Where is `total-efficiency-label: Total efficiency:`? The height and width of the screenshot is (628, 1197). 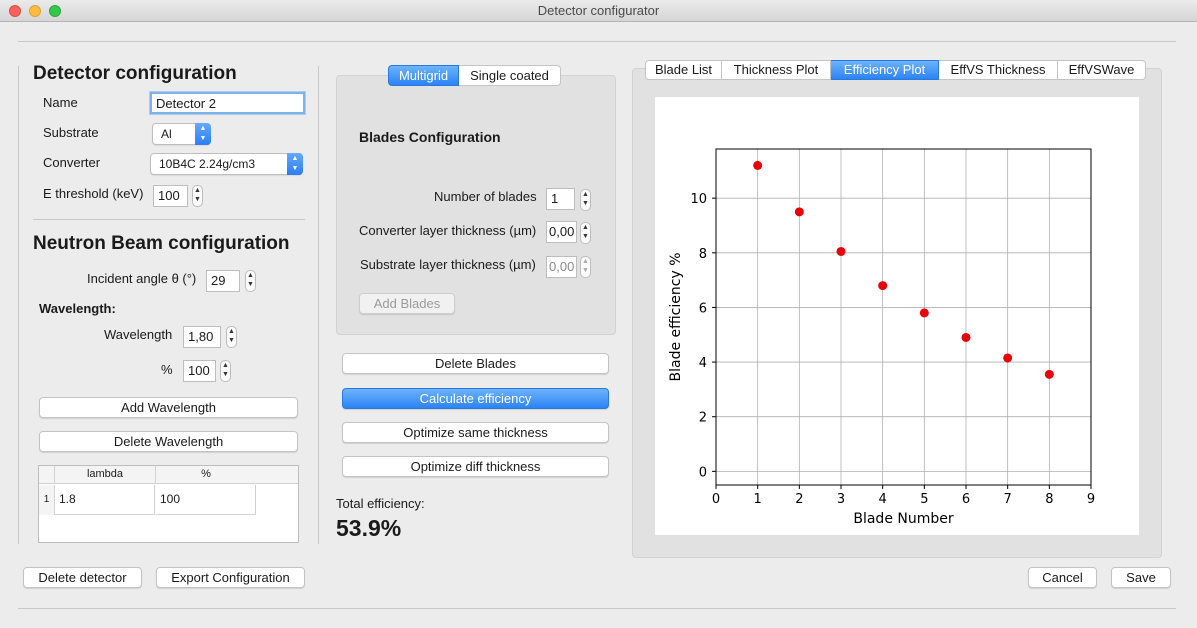
total-efficiency-label: Total efficiency: is located at coordinates (380, 503).